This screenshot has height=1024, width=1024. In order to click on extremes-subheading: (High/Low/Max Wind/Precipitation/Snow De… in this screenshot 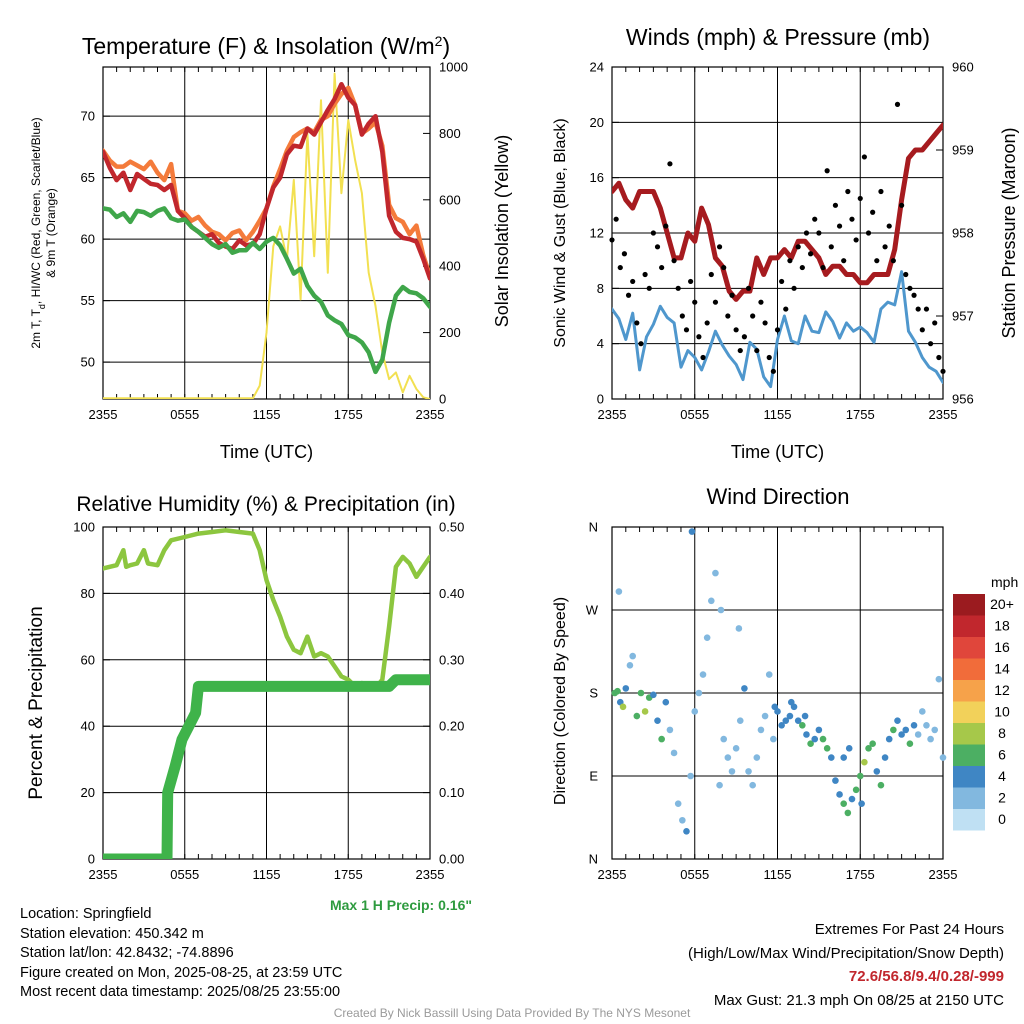, I will do `click(846, 953)`.